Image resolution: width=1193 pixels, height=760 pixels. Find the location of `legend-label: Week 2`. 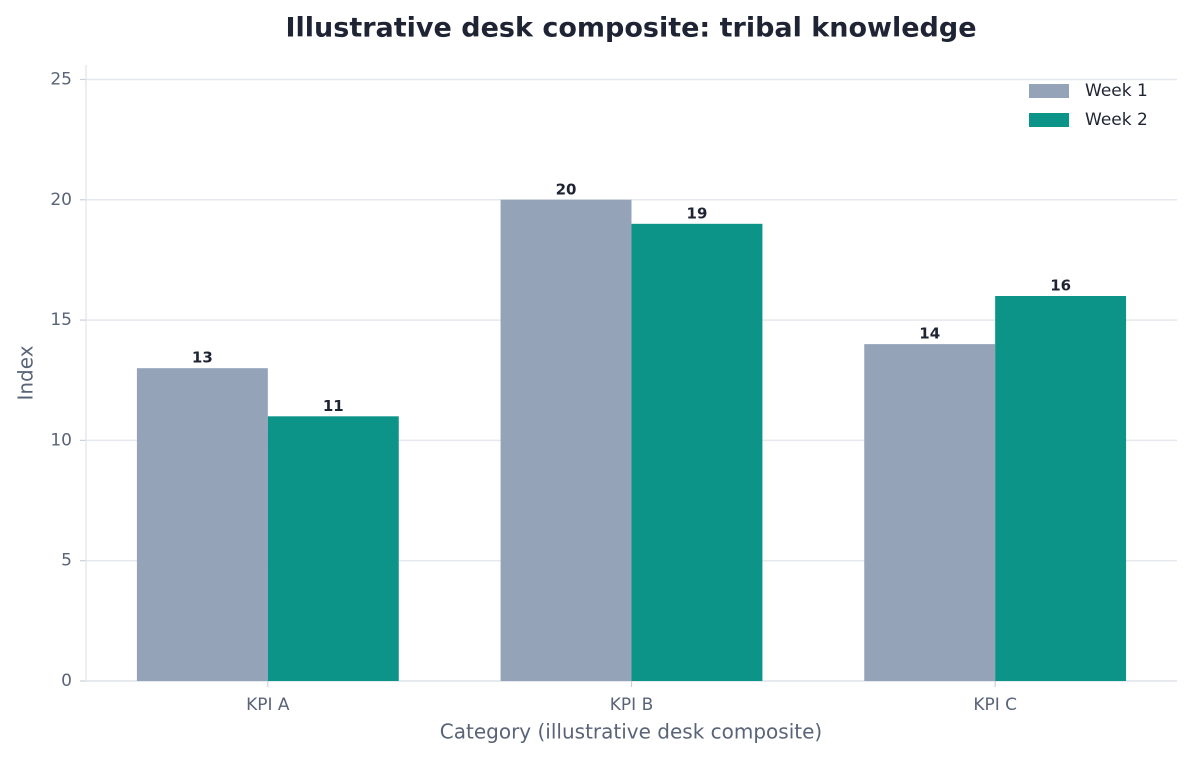

legend-label: Week 2 is located at coordinates (1116, 120).